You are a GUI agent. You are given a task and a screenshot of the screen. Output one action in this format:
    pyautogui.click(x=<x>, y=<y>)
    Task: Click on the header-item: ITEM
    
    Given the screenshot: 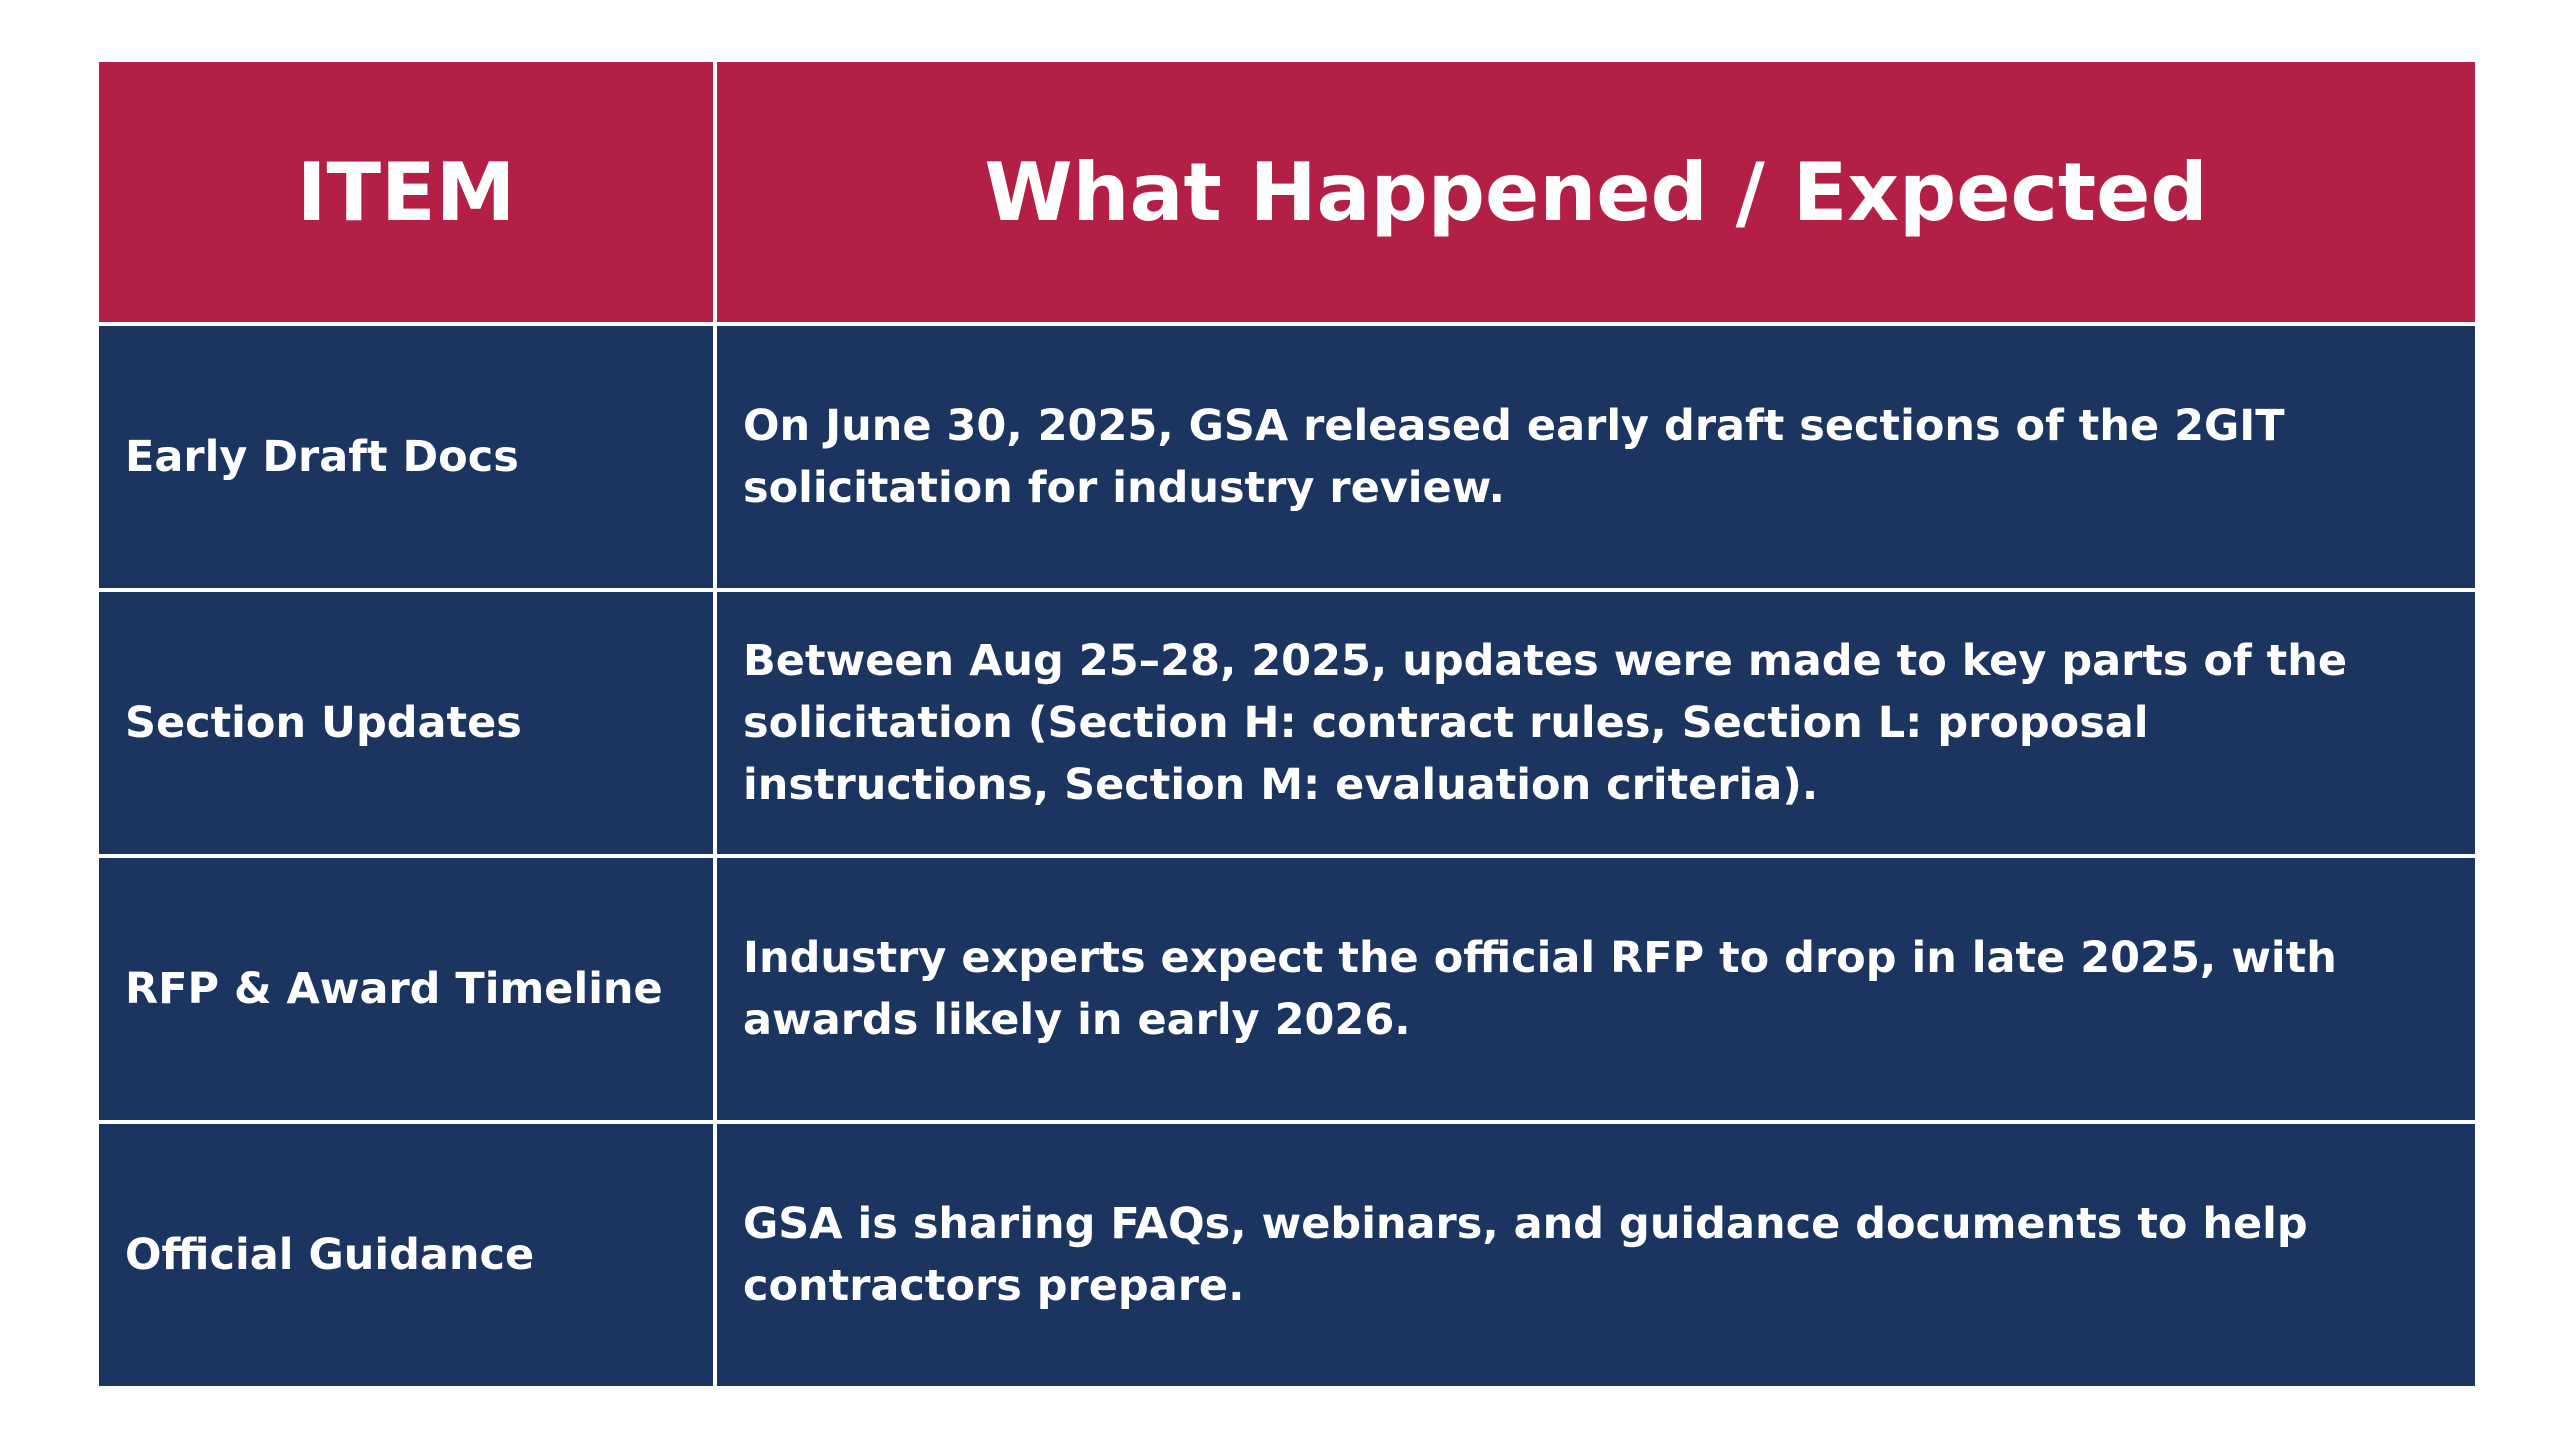 What is the action you would take?
    pyautogui.click(x=406, y=192)
    